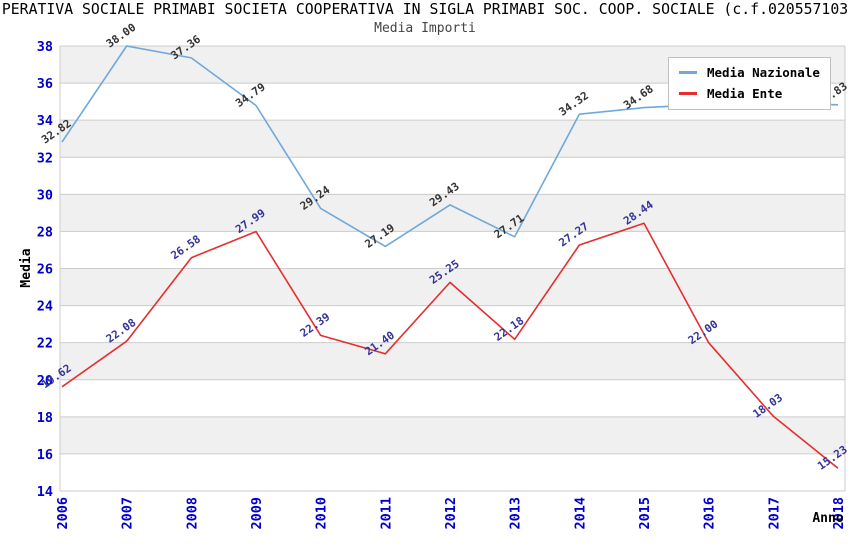 The image size is (850, 550). I want to click on y-tick-label: 18, so click(45, 418).